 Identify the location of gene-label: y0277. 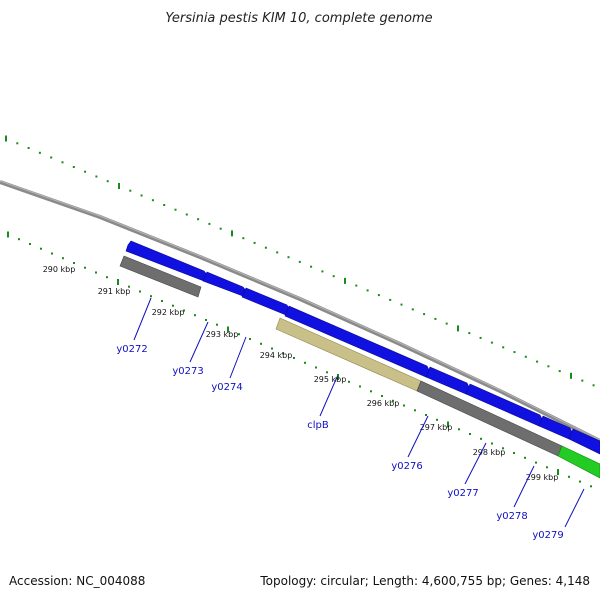
(462, 493).